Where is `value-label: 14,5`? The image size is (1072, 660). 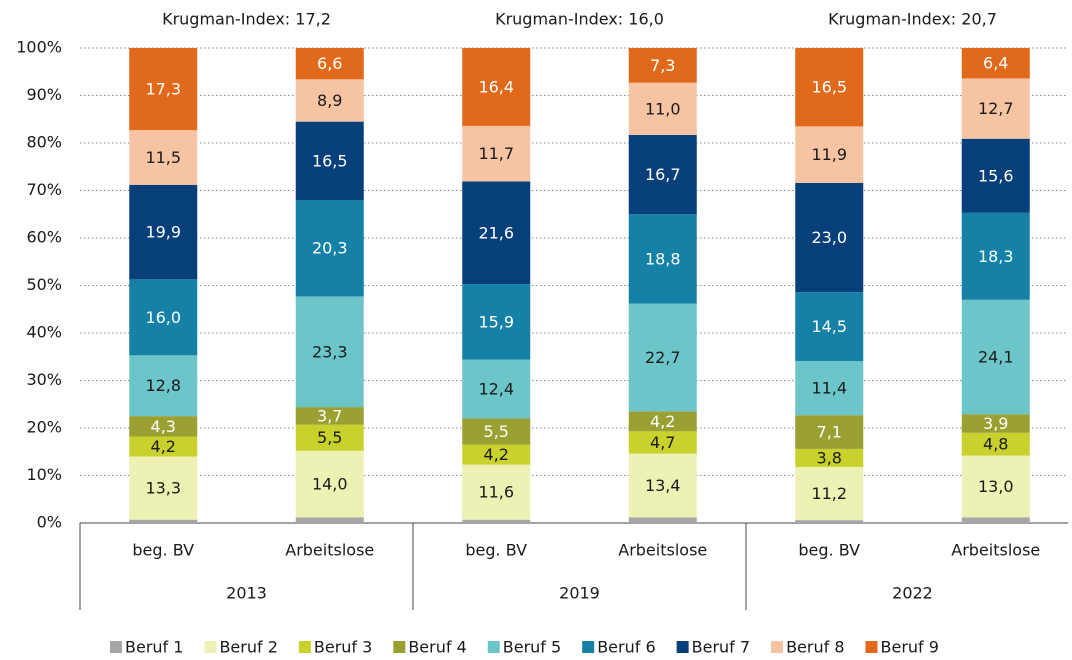
value-label: 14,5 is located at coordinates (829, 326).